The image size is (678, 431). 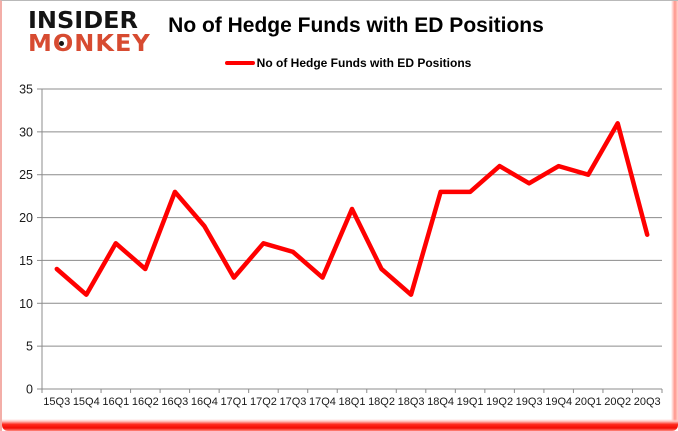 I want to click on x-tick-label: 20Q2, so click(x=617, y=402).